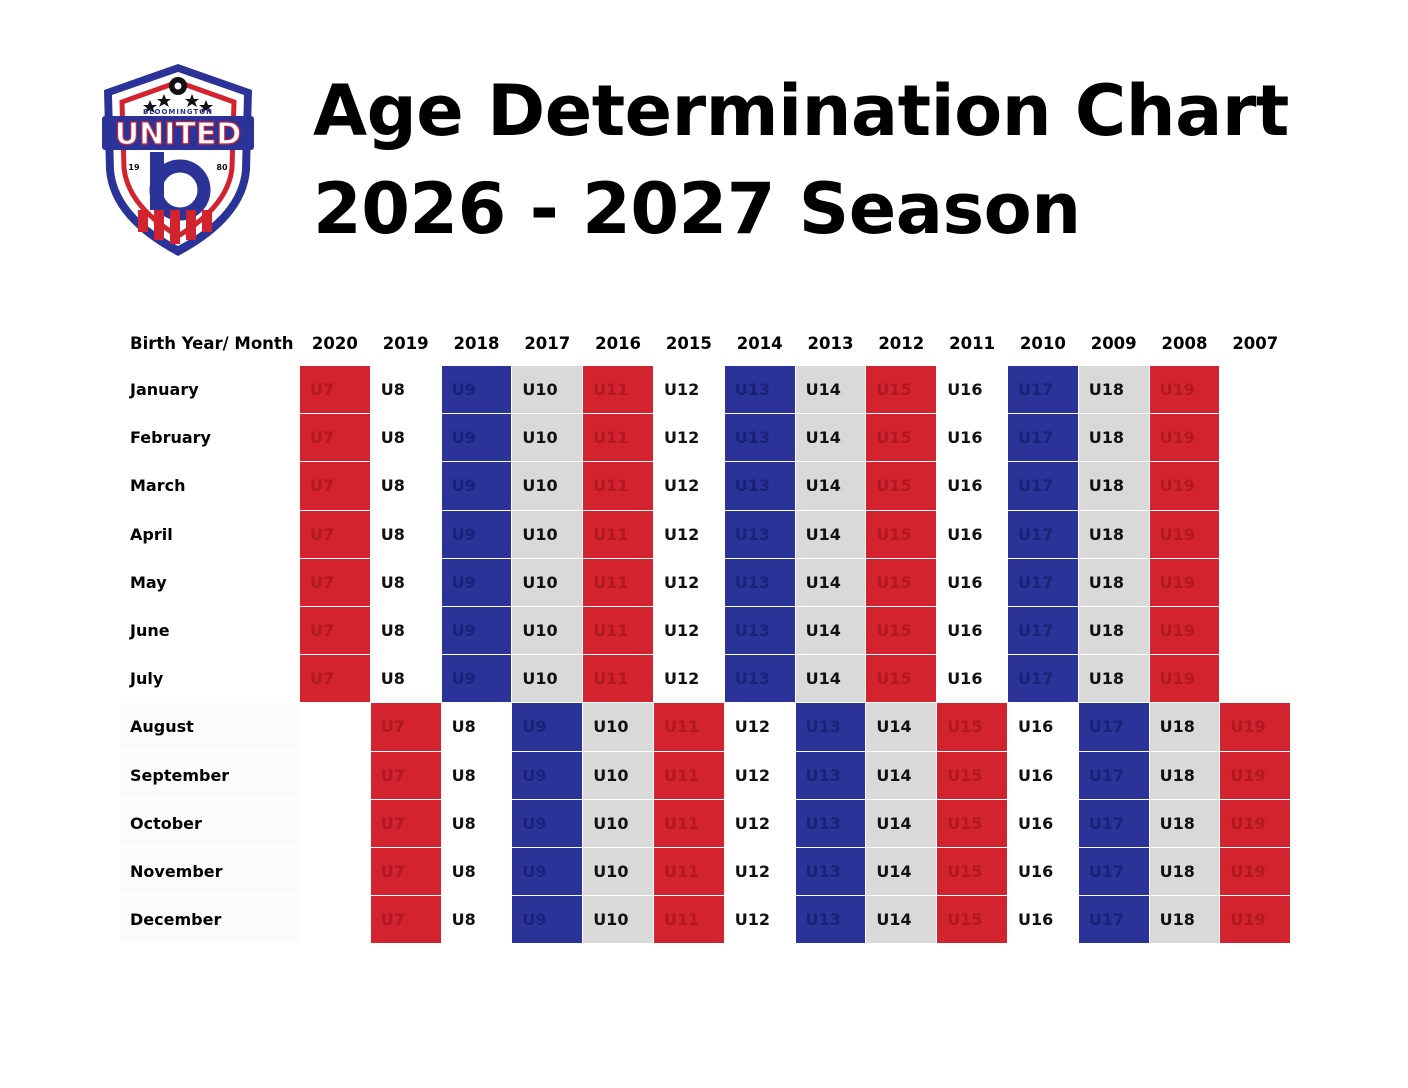  Describe the element at coordinates (210, 920) in the screenshot. I see `month-label: December` at that location.